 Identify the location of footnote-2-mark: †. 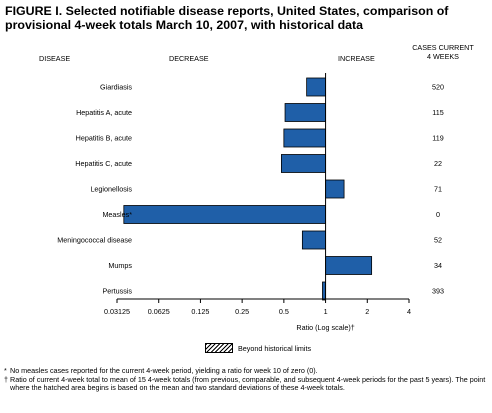
(6, 379).